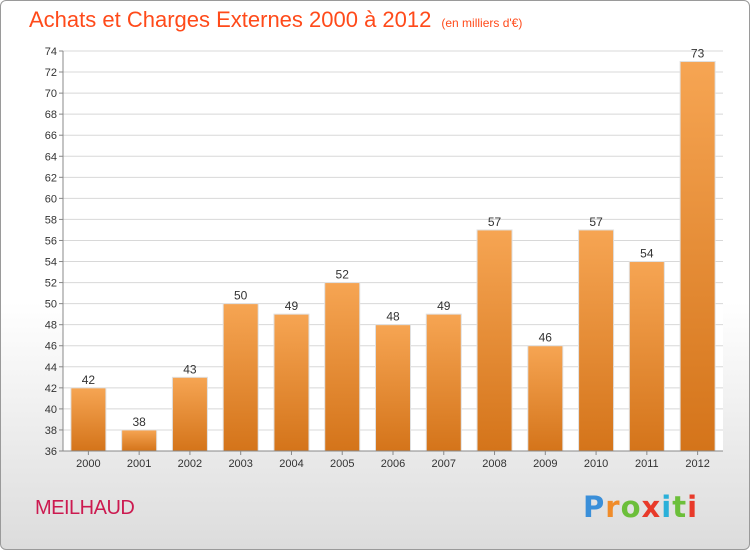 The height and width of the screenshot is (550, 750). What do you see at coordinates (139, 422) in the screenshot?
I see `data-label: 38` at bounding box center [139, 422].